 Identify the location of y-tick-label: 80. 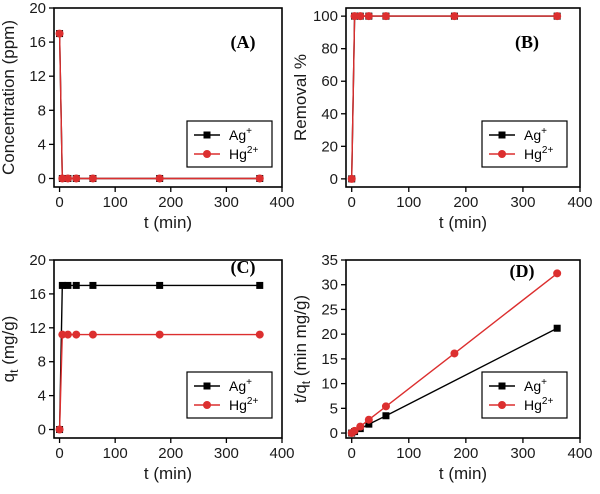
(329, 49).